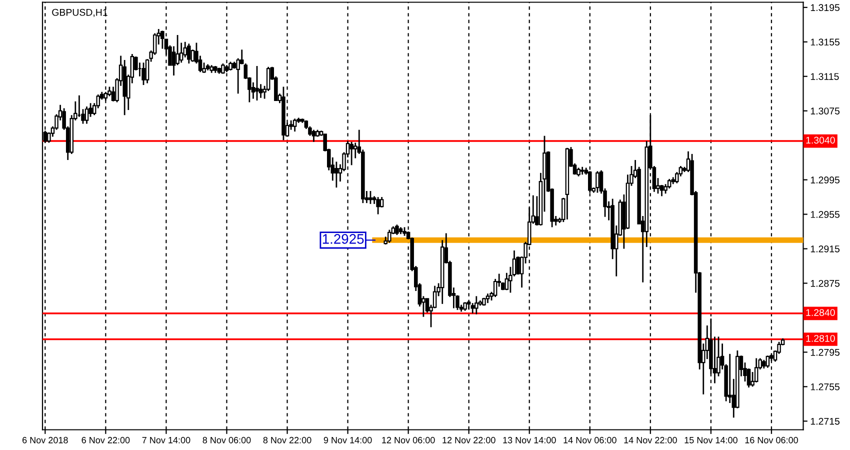 This screenshot has width=850, height=450. I want to click on y-tick-label: 1.2875, so click(825, 283).